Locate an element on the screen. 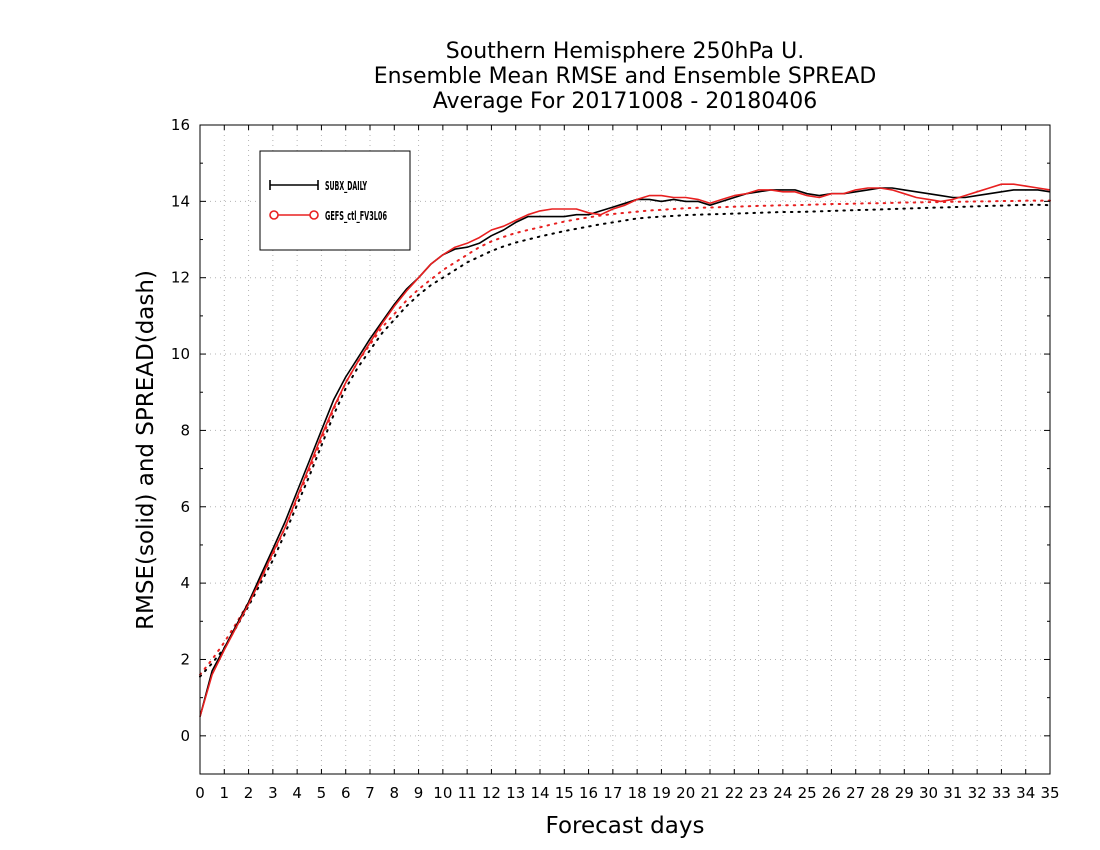 The width and height of the screenshot is (1100, 850). legend-item: SUBX_DAILY is located at coordinates (318, 186).